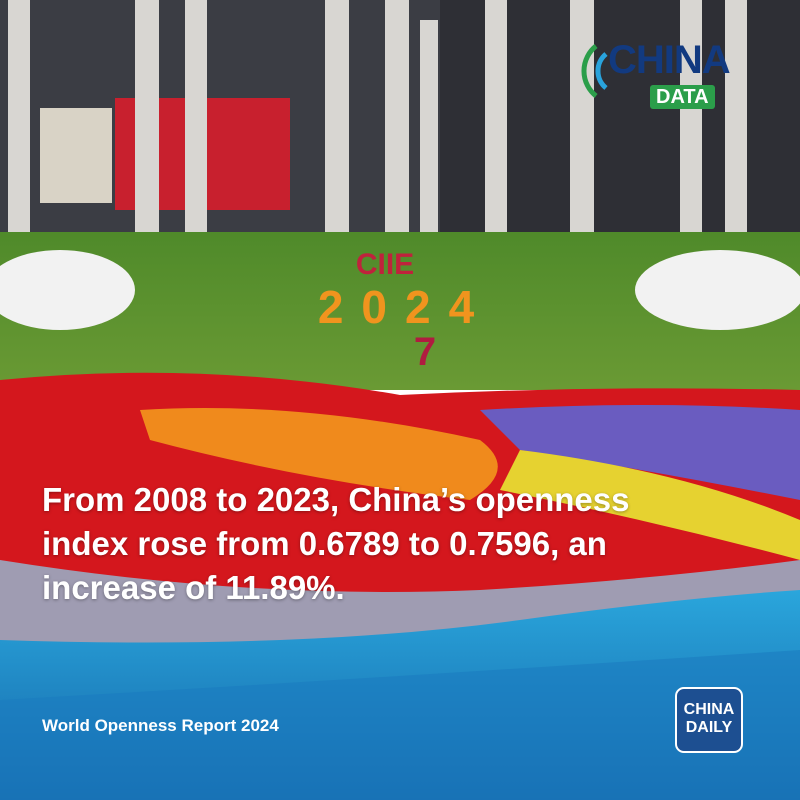 This screenshot has height=800, width=800. I want to click on logo-text: CHINA, so click(669, 60).